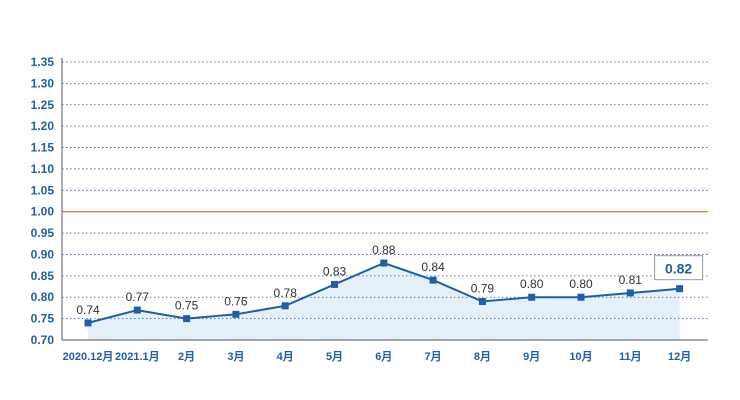 The image size is (740, 400). What do you see at coordinates (187, 306) in the screenshot?
I see `data-label: 0.75` at bounding box center [187, 306].